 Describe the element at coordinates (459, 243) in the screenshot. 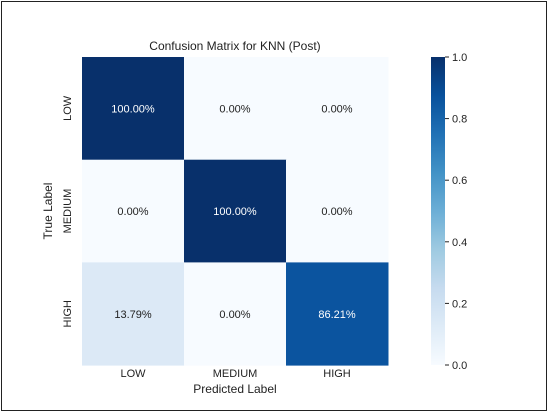

I see `colorbar-tick-label-2: 0.4` at that location.